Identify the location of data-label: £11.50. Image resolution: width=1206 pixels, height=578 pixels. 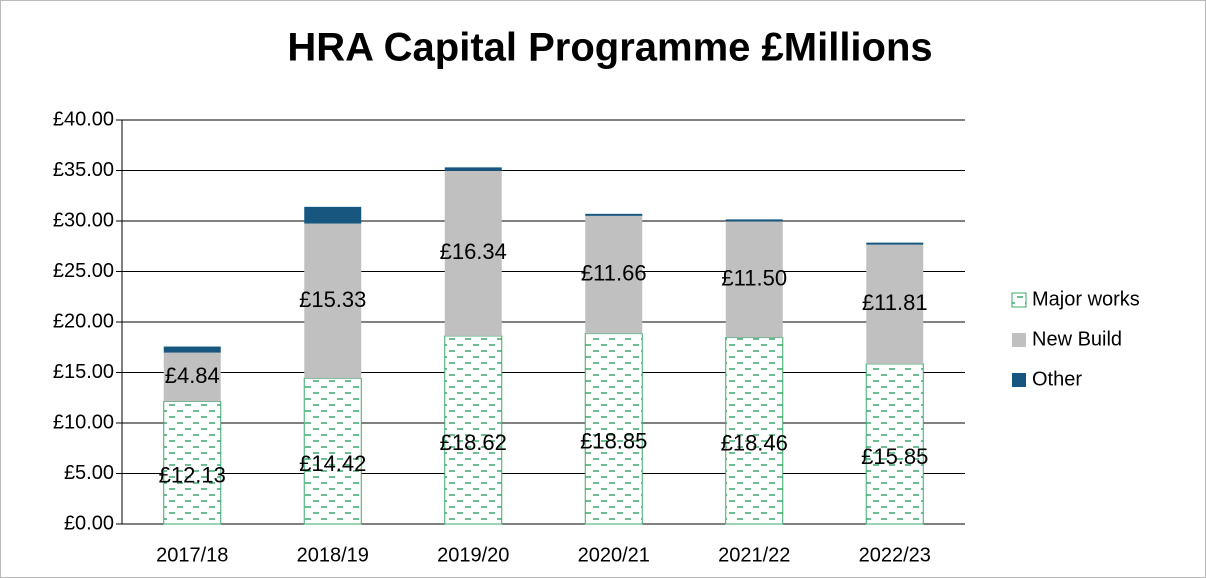
(754, 277).